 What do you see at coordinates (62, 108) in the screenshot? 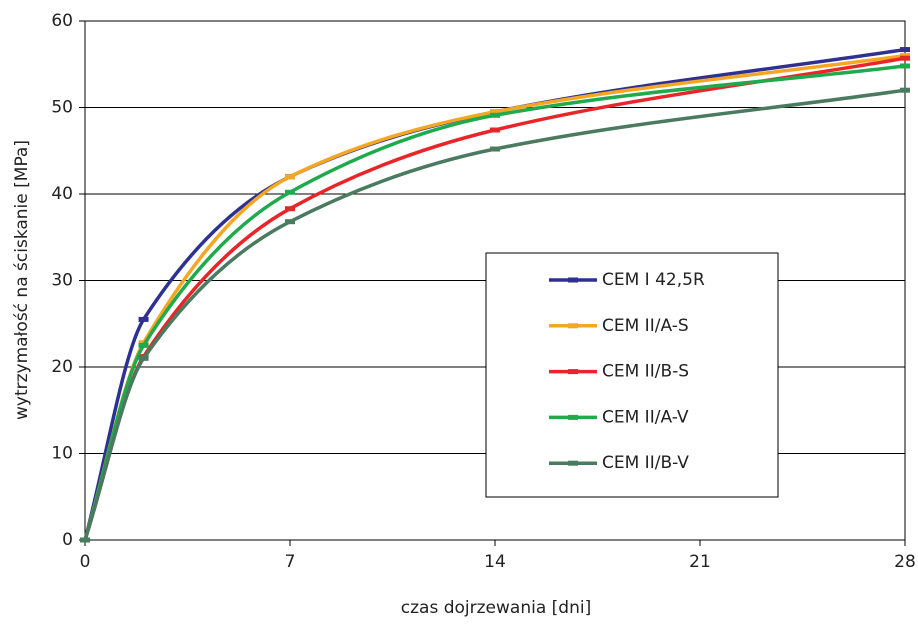
I see `y-tick-label: 50` at bounding box center [62, 108].